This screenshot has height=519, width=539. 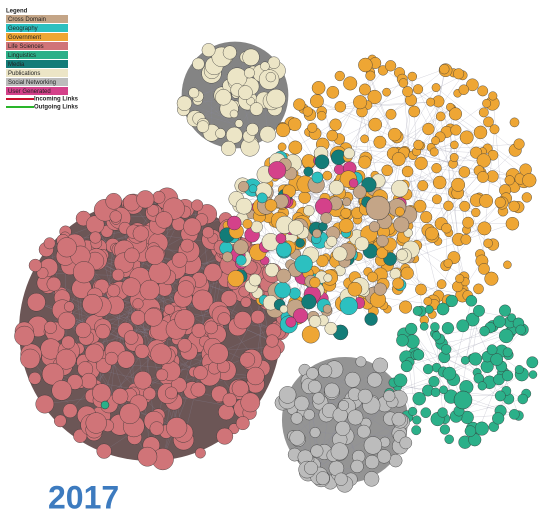 I want to click on legend-label: Life Sciences, so click(x=26, y=47).